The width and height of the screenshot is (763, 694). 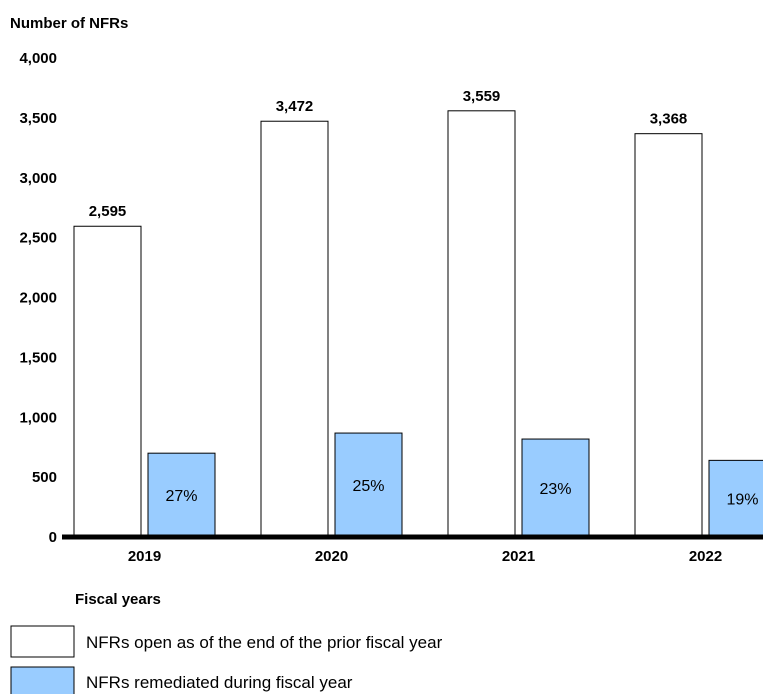 I want to click on data-label-open: 3,368, so click(x=669, y=119).